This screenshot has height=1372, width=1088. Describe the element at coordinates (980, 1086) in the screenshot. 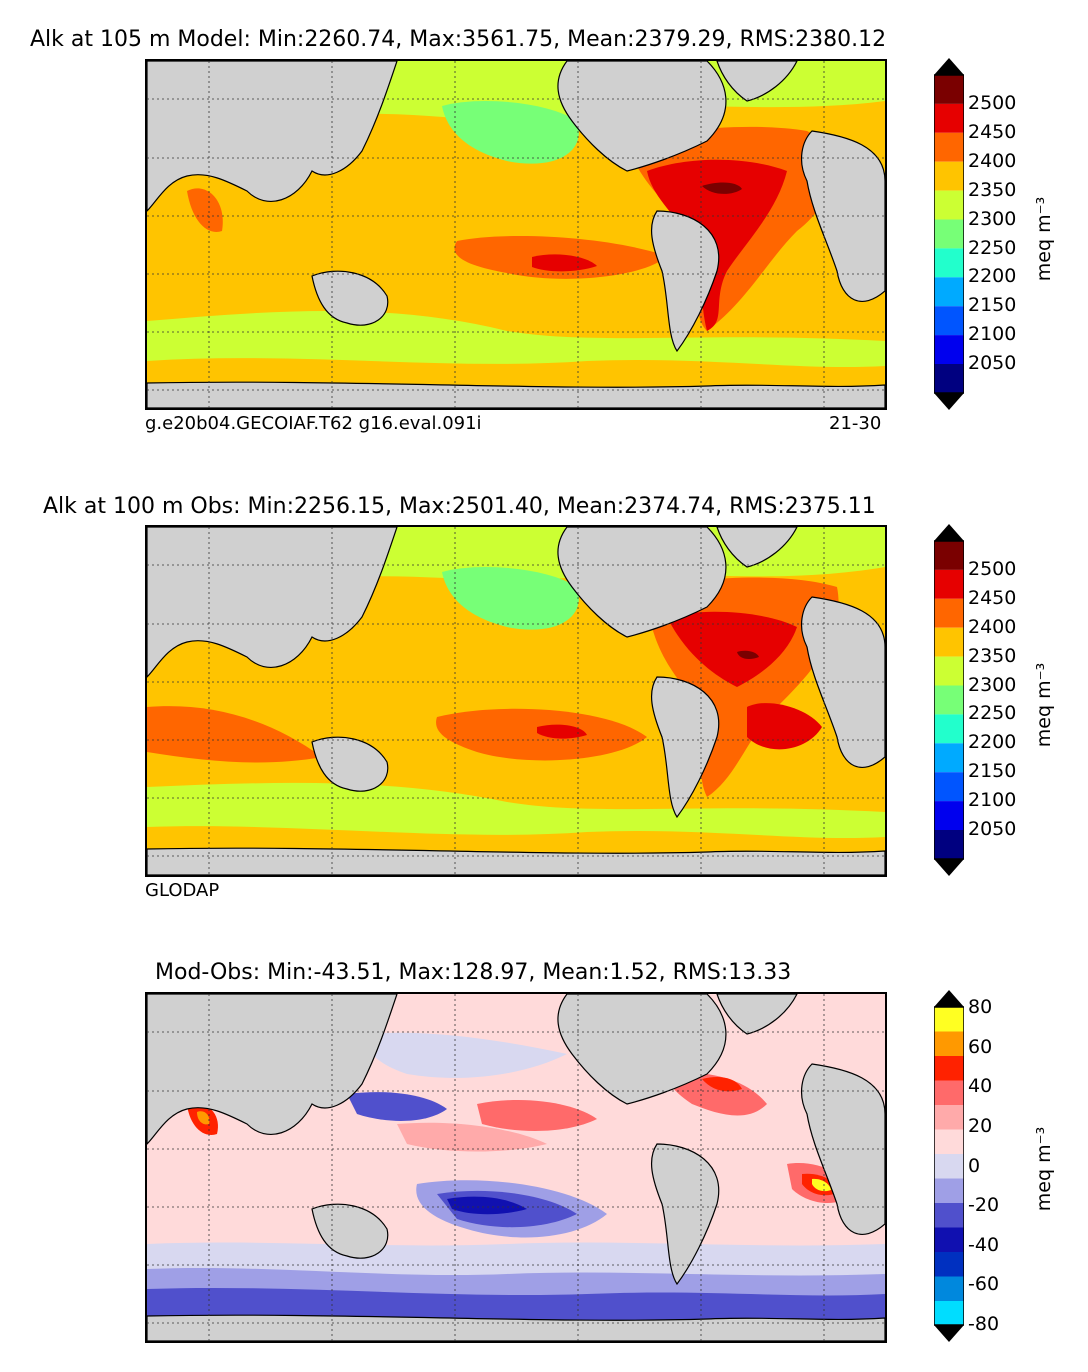

I see `panel-3-tick: 40` at that location.